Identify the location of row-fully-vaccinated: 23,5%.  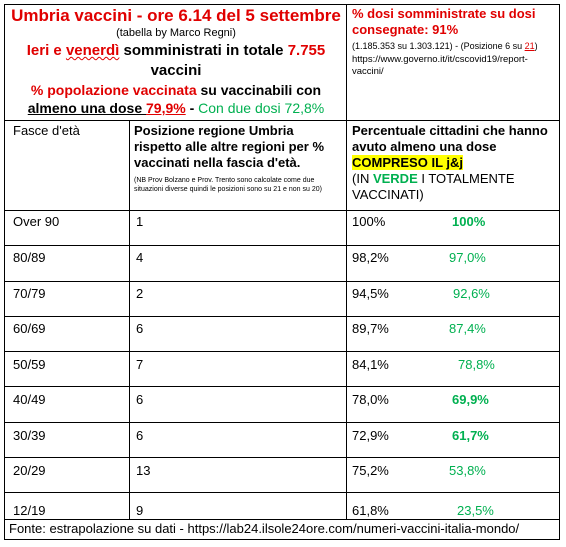
(475, 510).